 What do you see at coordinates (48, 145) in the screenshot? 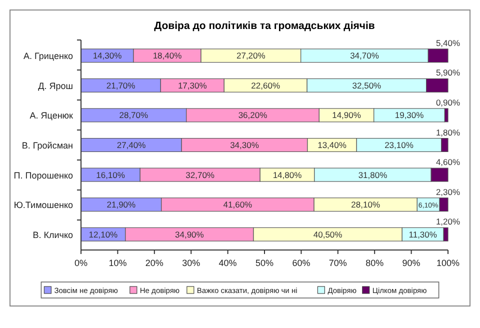
I see `y-tick-label: В. Гройсман` at bounding box center [48, 145].